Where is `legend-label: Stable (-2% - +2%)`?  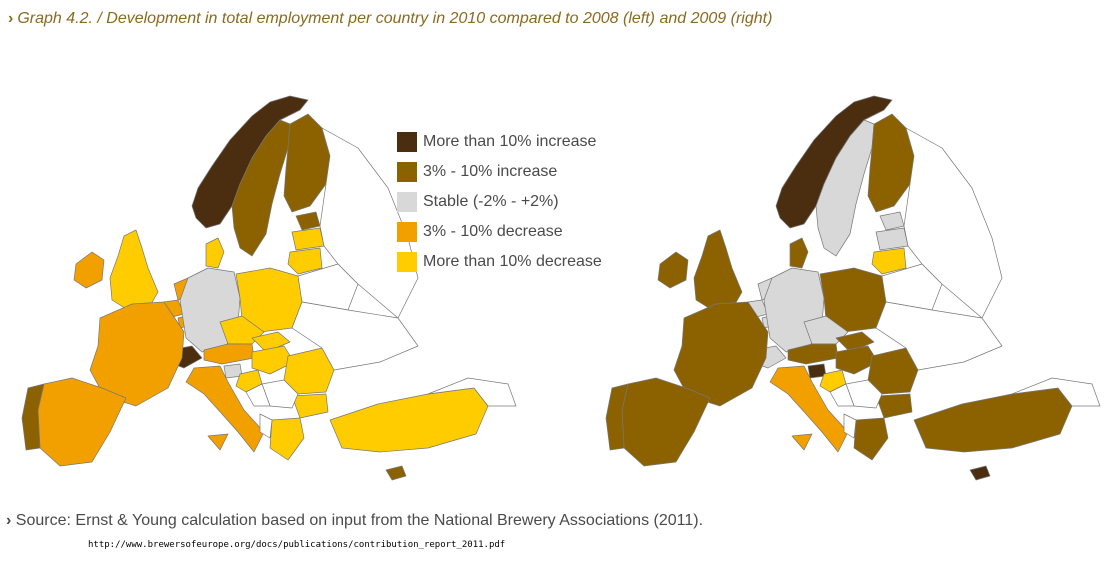 legend-label: Stable (-2% - +2%) is located at coordinates (491, 201).